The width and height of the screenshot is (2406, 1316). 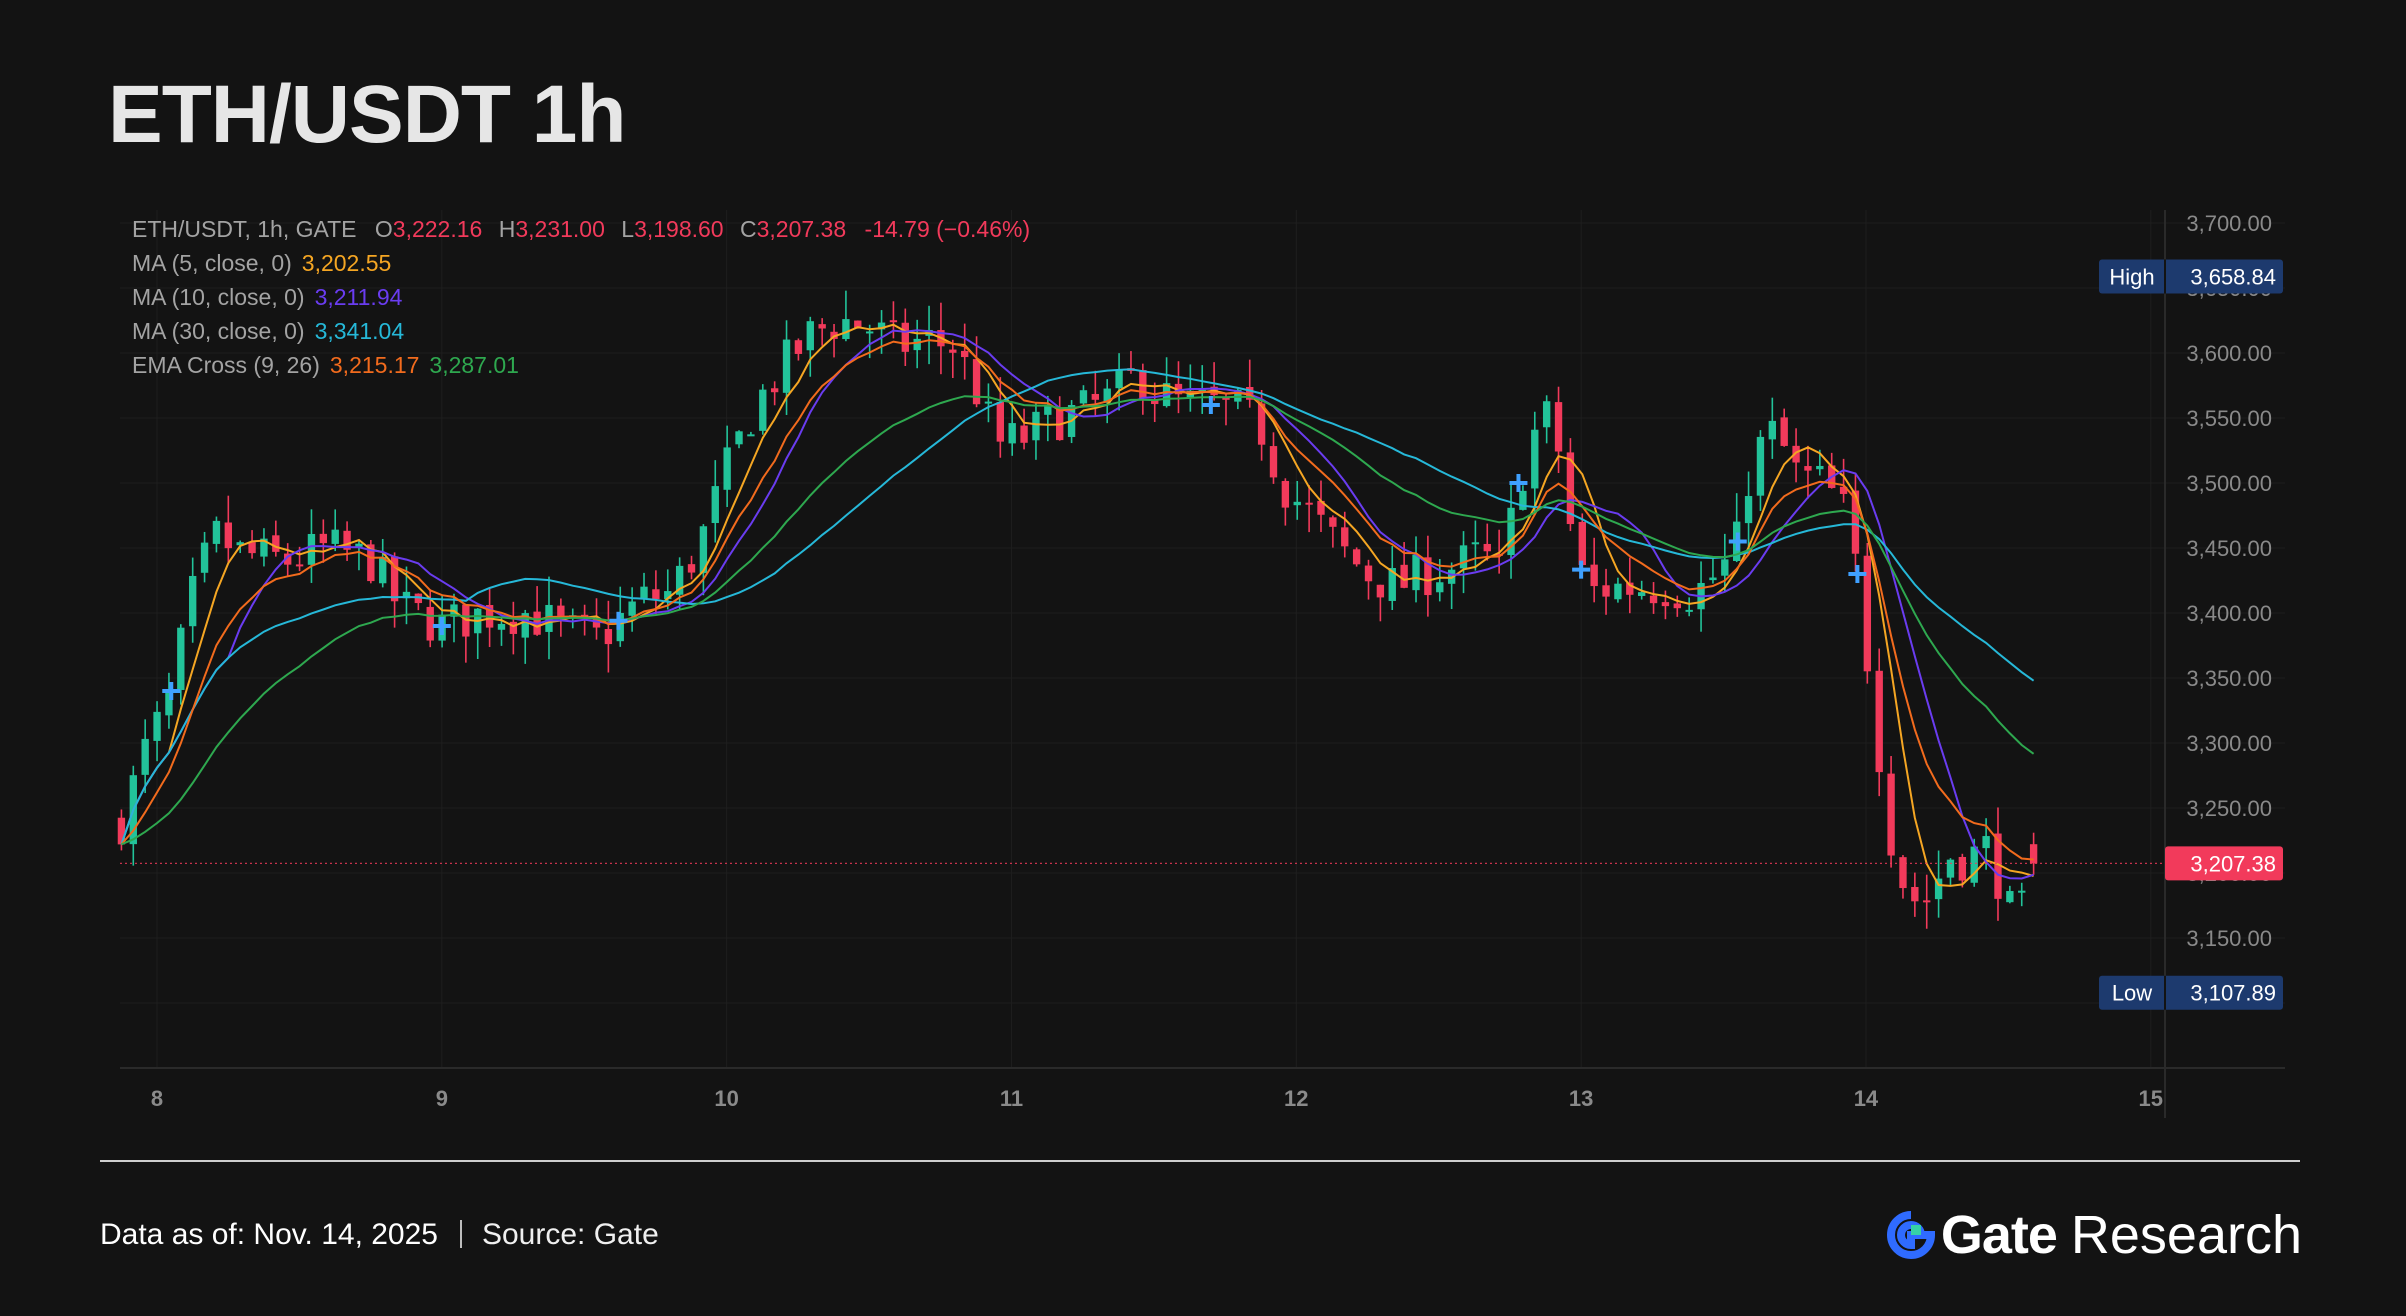 What do you see at coordinates (2229, 223) in the screenshot?
I see `y-tick-label: 3,700.00` at bounding box center [2229, 223].